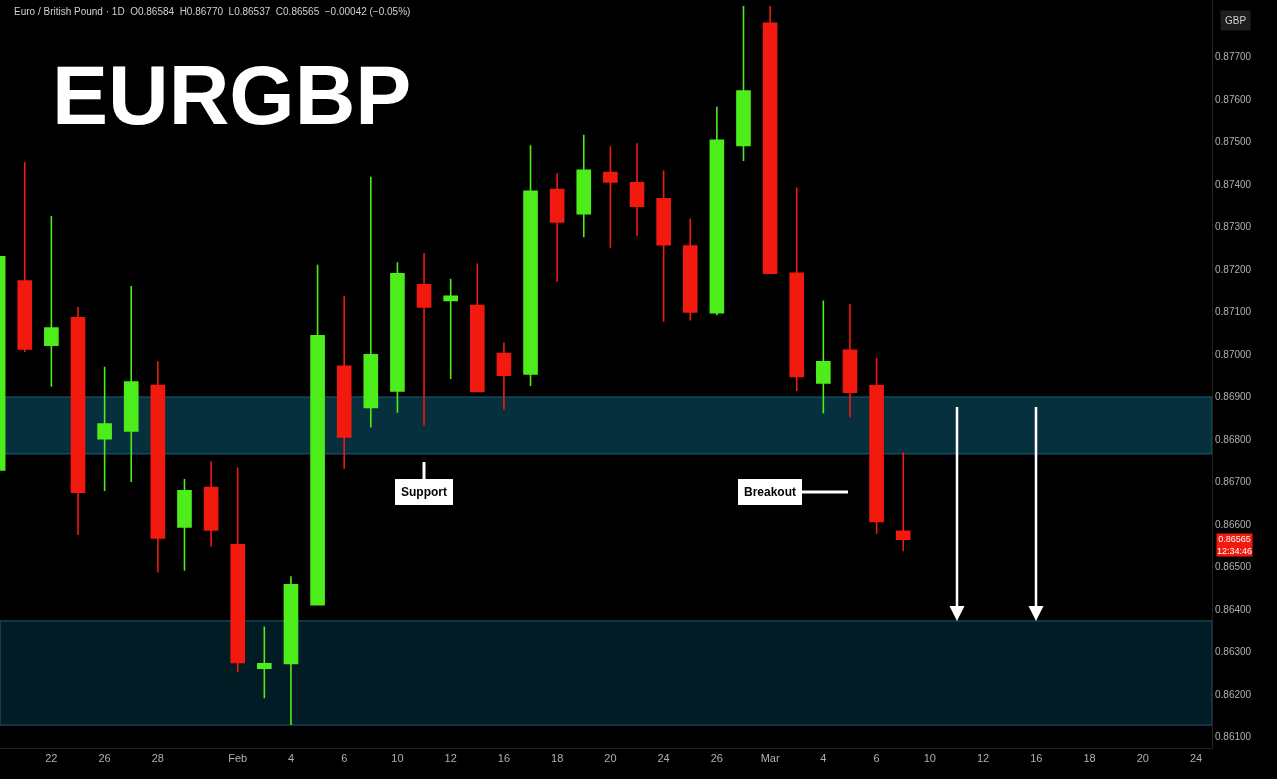 The width and height of the screenshot is (1277, 779). Describe the element at coordinates (1233, 354) in the screenshot. I see `y-tick-label: 0.87000` at that location.